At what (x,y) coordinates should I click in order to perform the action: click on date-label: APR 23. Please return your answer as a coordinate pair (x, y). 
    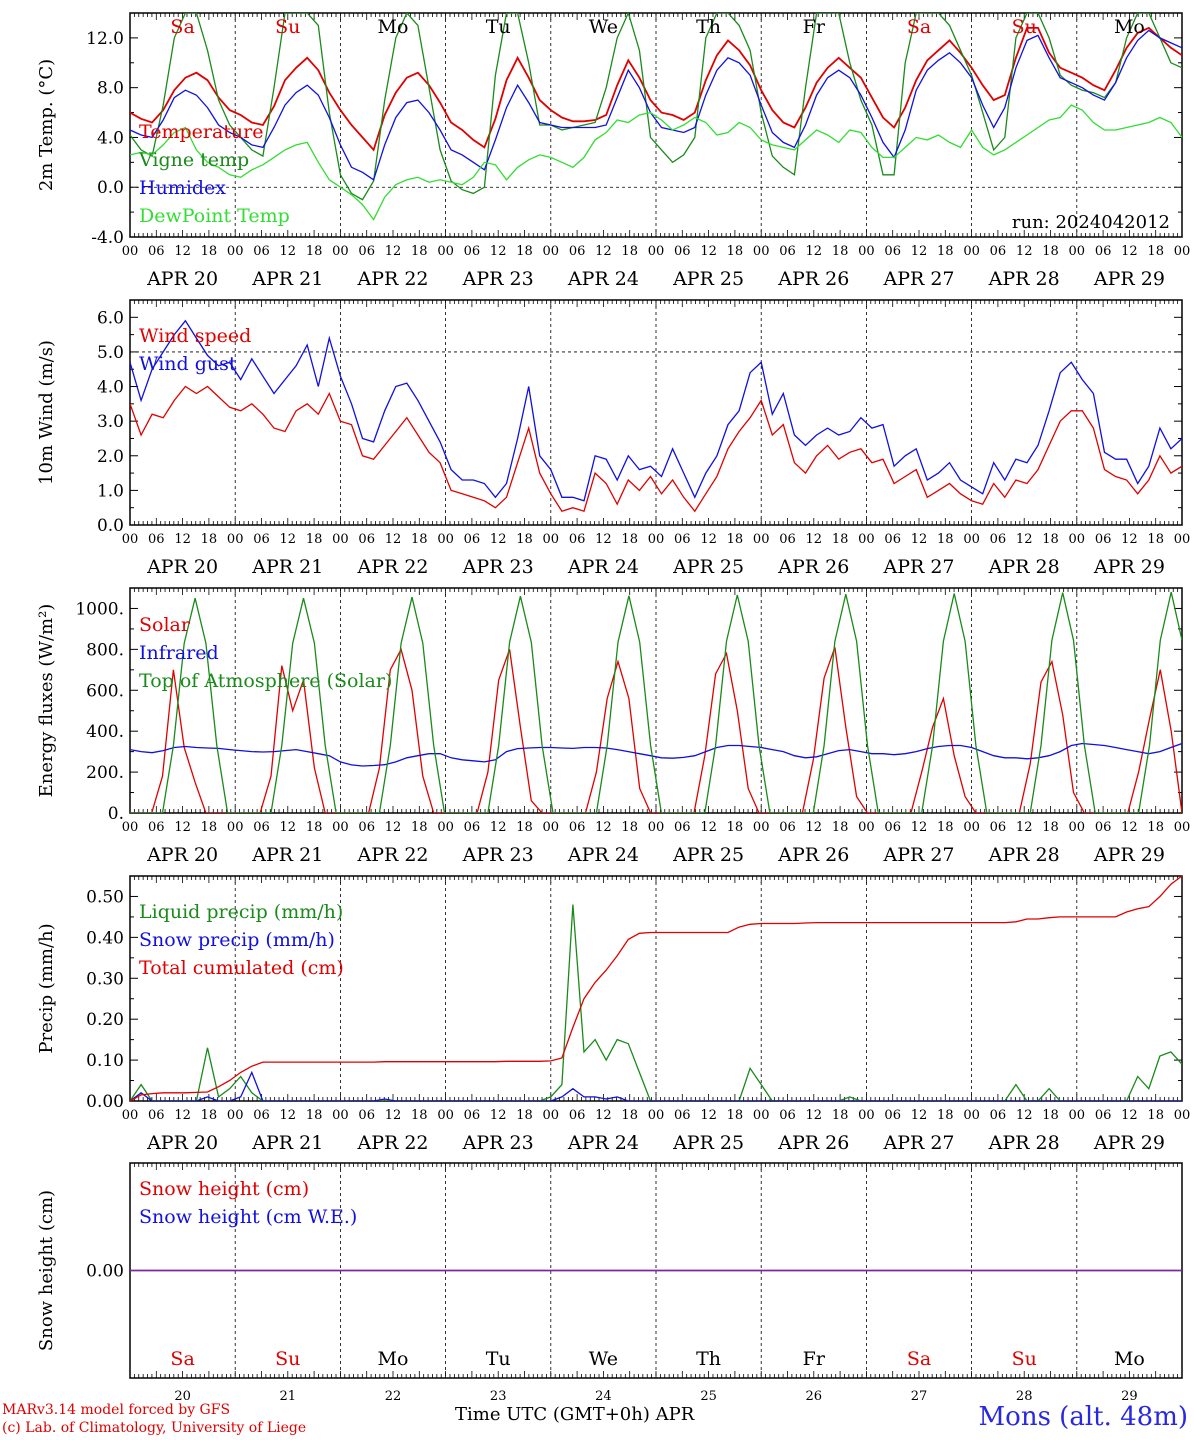
    Looking at the image, I should click on (498, 279).